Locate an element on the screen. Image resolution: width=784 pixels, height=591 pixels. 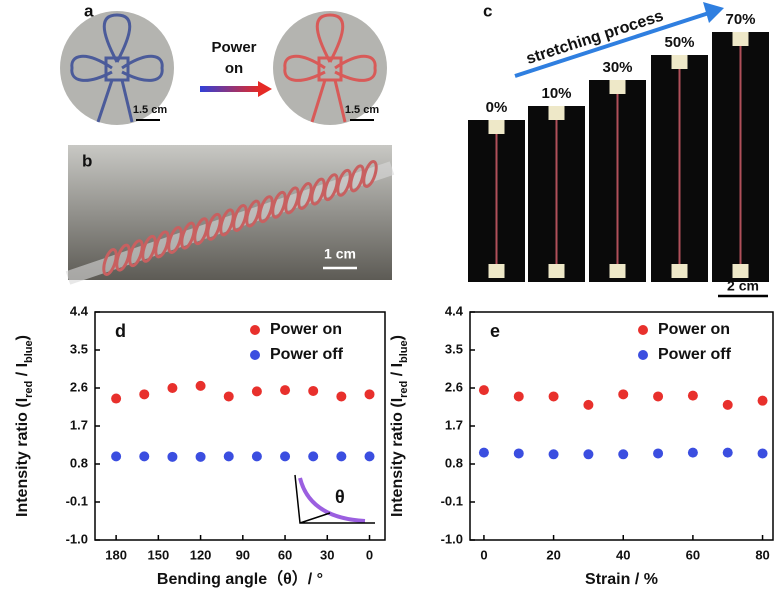
arrow is located at coordinates (613, 44).